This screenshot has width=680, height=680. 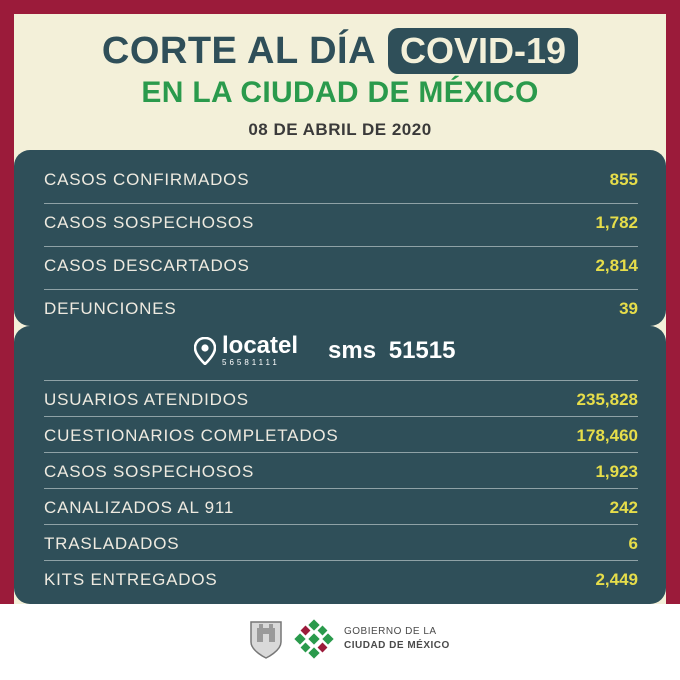 I want to click on government-line2: CIUDAD DE MÉXICO, so click(x=397, y=645).